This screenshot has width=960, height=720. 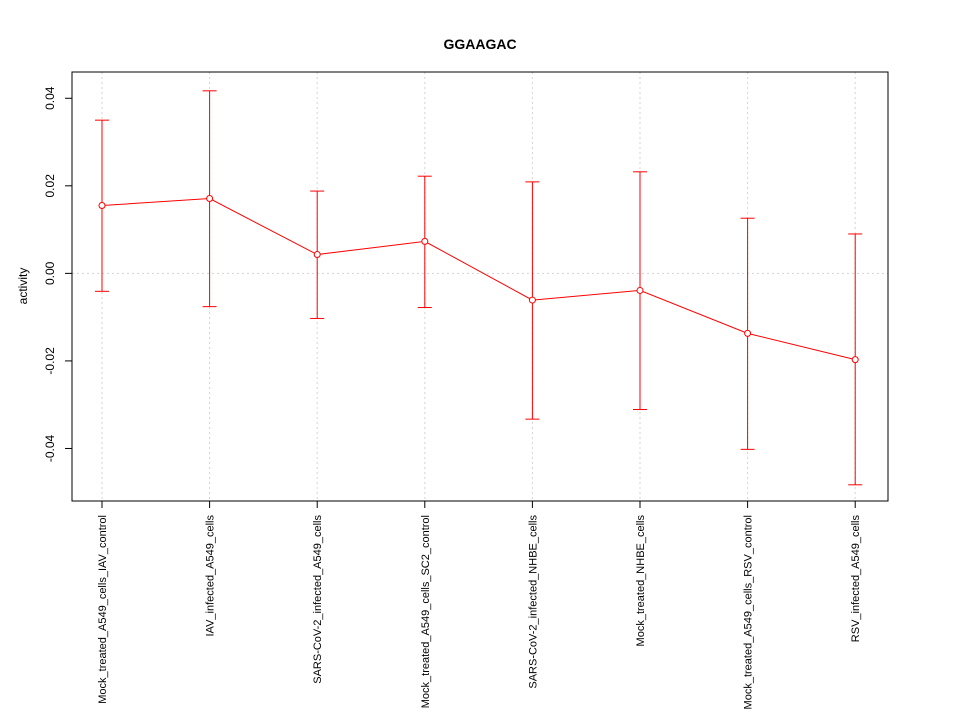 I want to click on x-tick-label: Mock_treated_A549_cells_IAV_control, so click(x=103, y=609).